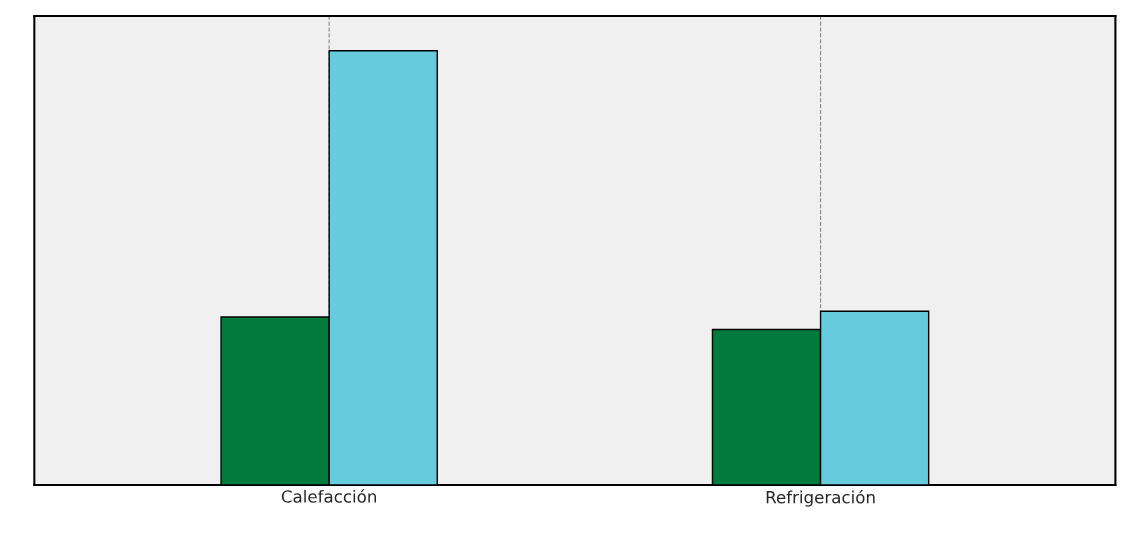 Image resolution: width=1144 pixels, height=533 pixels. I want to click on x-tick-label: Calefacción, so click(329, 496).